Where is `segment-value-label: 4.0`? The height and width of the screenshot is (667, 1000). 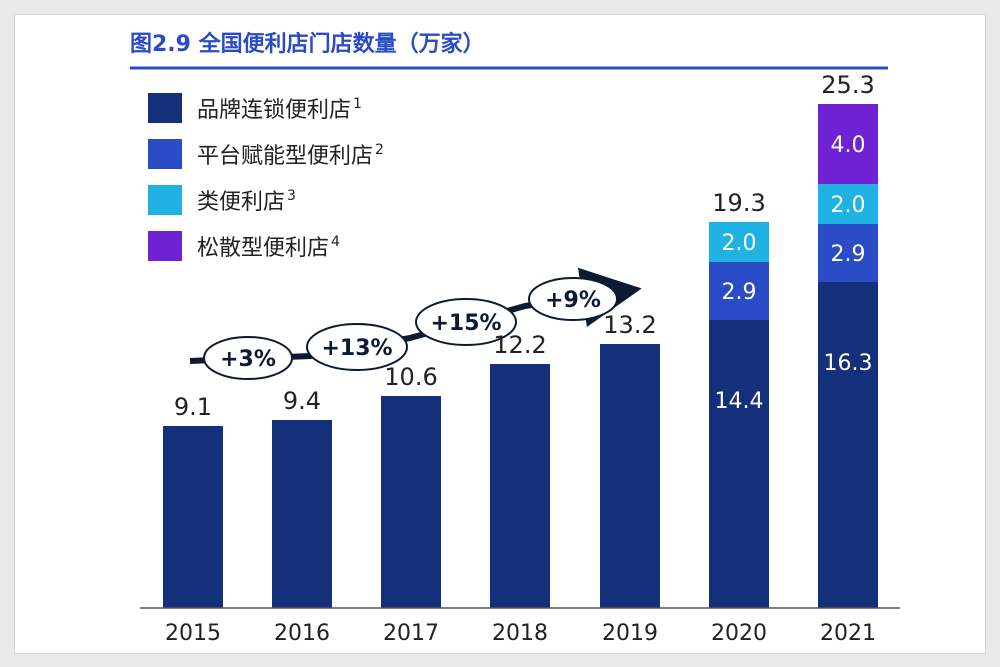 segment-value-label: 4.0 is located at coordinates (848, 145).